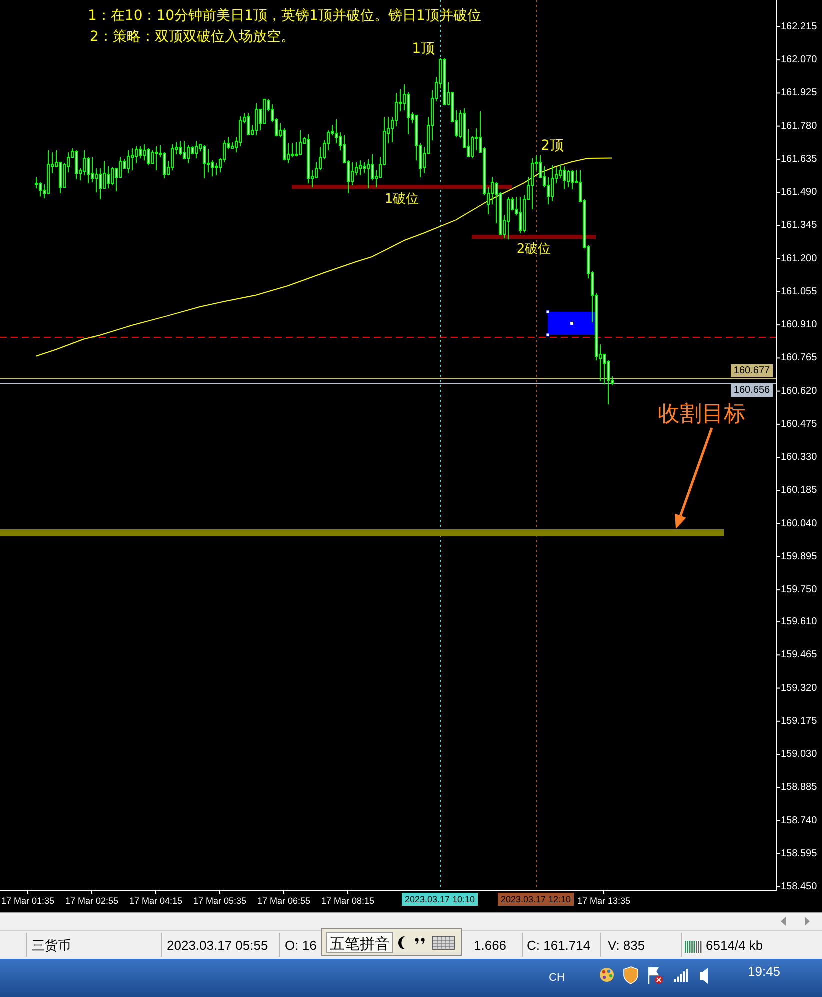  Describe the element at coordinates (192, 37) in the screenshot. I see `annotation: 2：策略：双顶双破位入场放空。` at that location.